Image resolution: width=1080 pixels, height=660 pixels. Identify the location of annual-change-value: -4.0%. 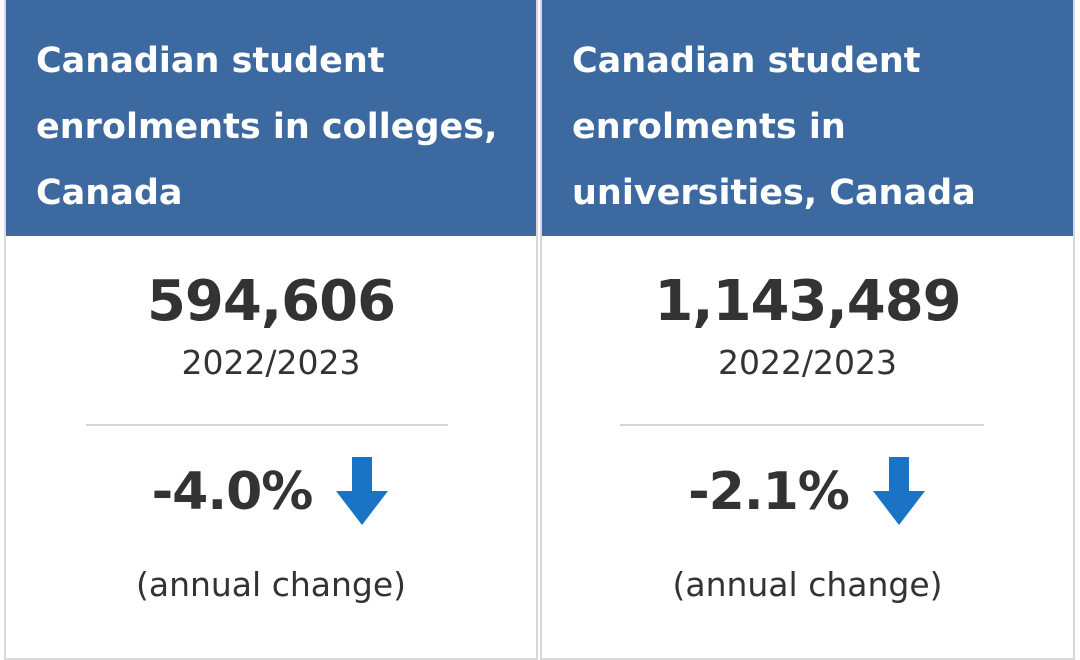
(232, 492).